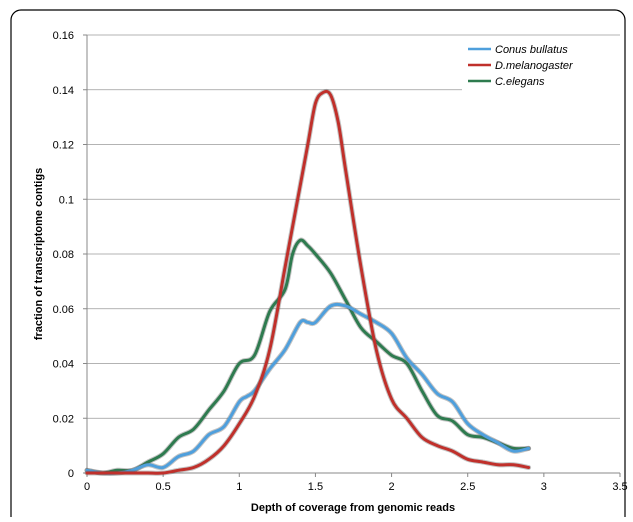 The image size is (633, 522). Describe the element at coordinates (63, 146) in the screenshot. I see `y-tick-label: 0.12` at that location.